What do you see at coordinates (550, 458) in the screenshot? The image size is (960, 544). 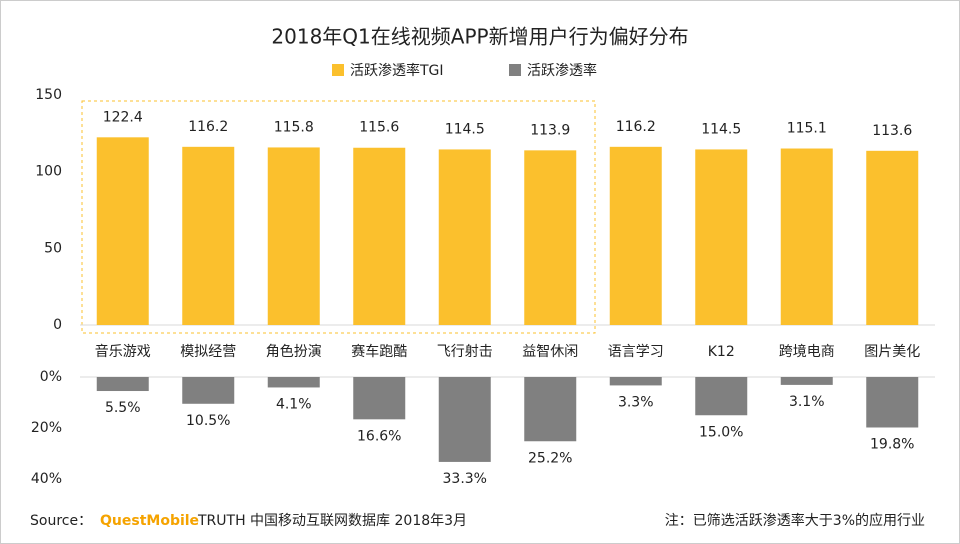 I see `value-label: 25.2%` at bounding box center [550, 458].